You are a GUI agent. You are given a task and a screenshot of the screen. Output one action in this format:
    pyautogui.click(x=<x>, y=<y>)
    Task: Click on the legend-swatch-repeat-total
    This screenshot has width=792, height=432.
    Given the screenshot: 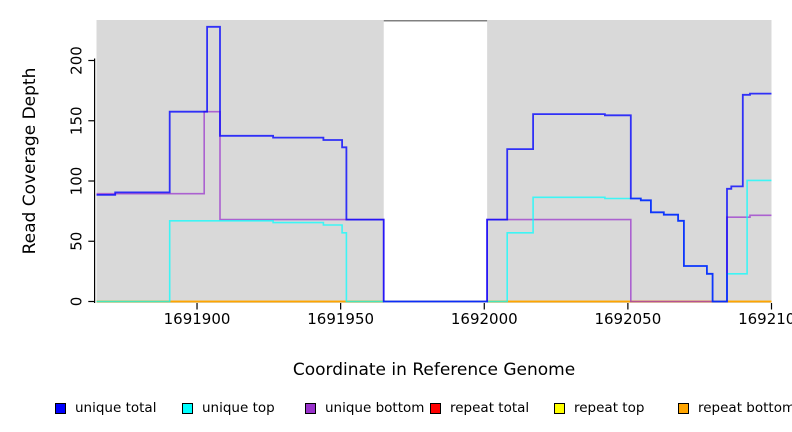 What is the action you would take?
    pyautogui.click(x=435, y=408)
    